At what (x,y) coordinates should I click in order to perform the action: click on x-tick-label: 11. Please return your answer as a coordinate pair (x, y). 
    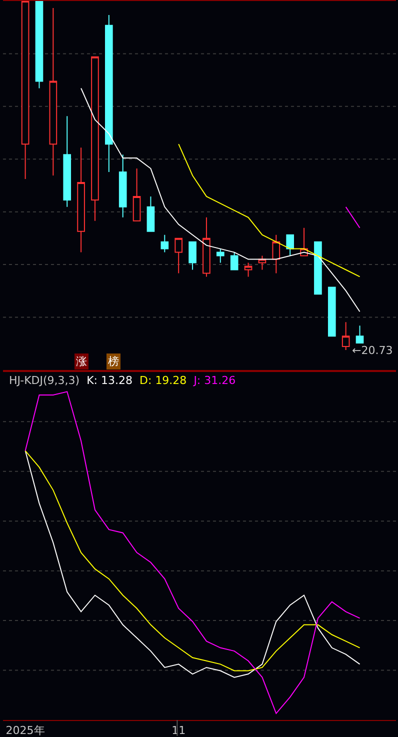
    Looking at the image, I should click on (179, 730).